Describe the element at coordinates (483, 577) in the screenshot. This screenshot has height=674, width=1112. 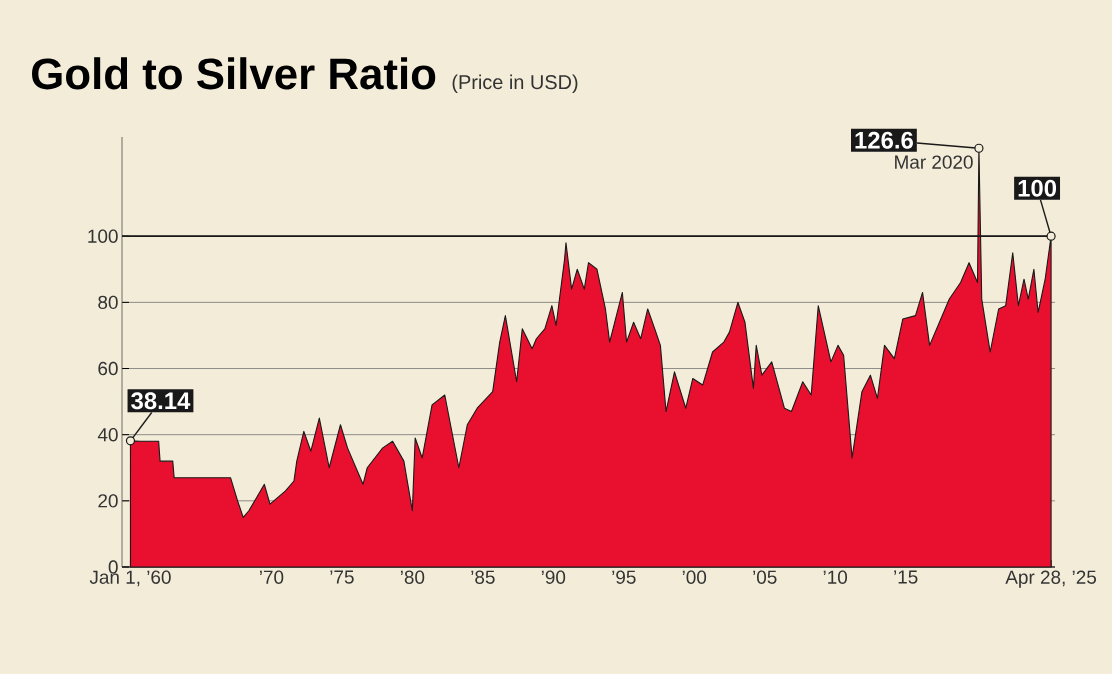
I see `x-tick-label: ’85` at that location.